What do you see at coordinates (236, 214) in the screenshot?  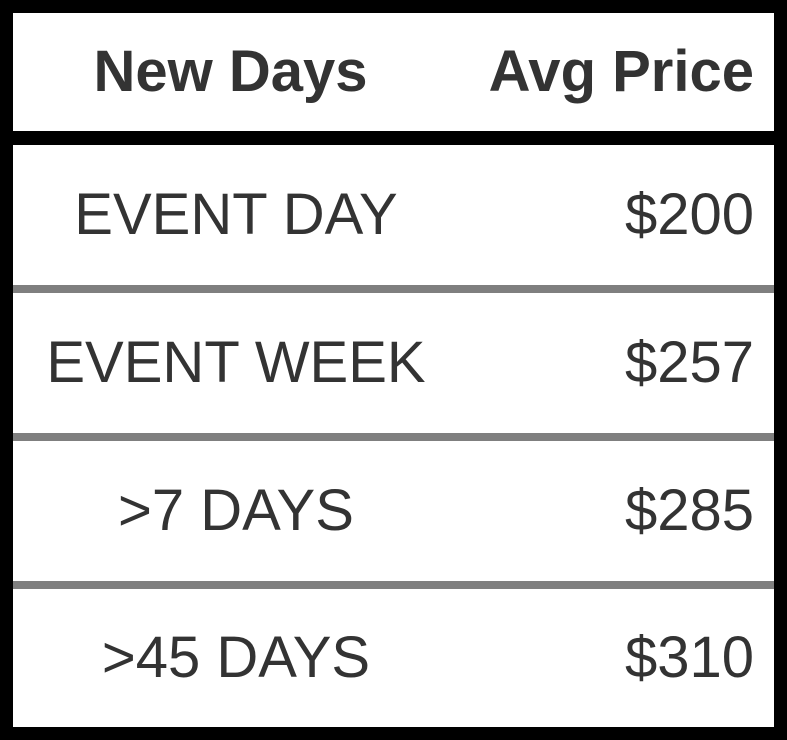 I see `row-days-cell: EVENT DAY` at bounding box center [236, 214].